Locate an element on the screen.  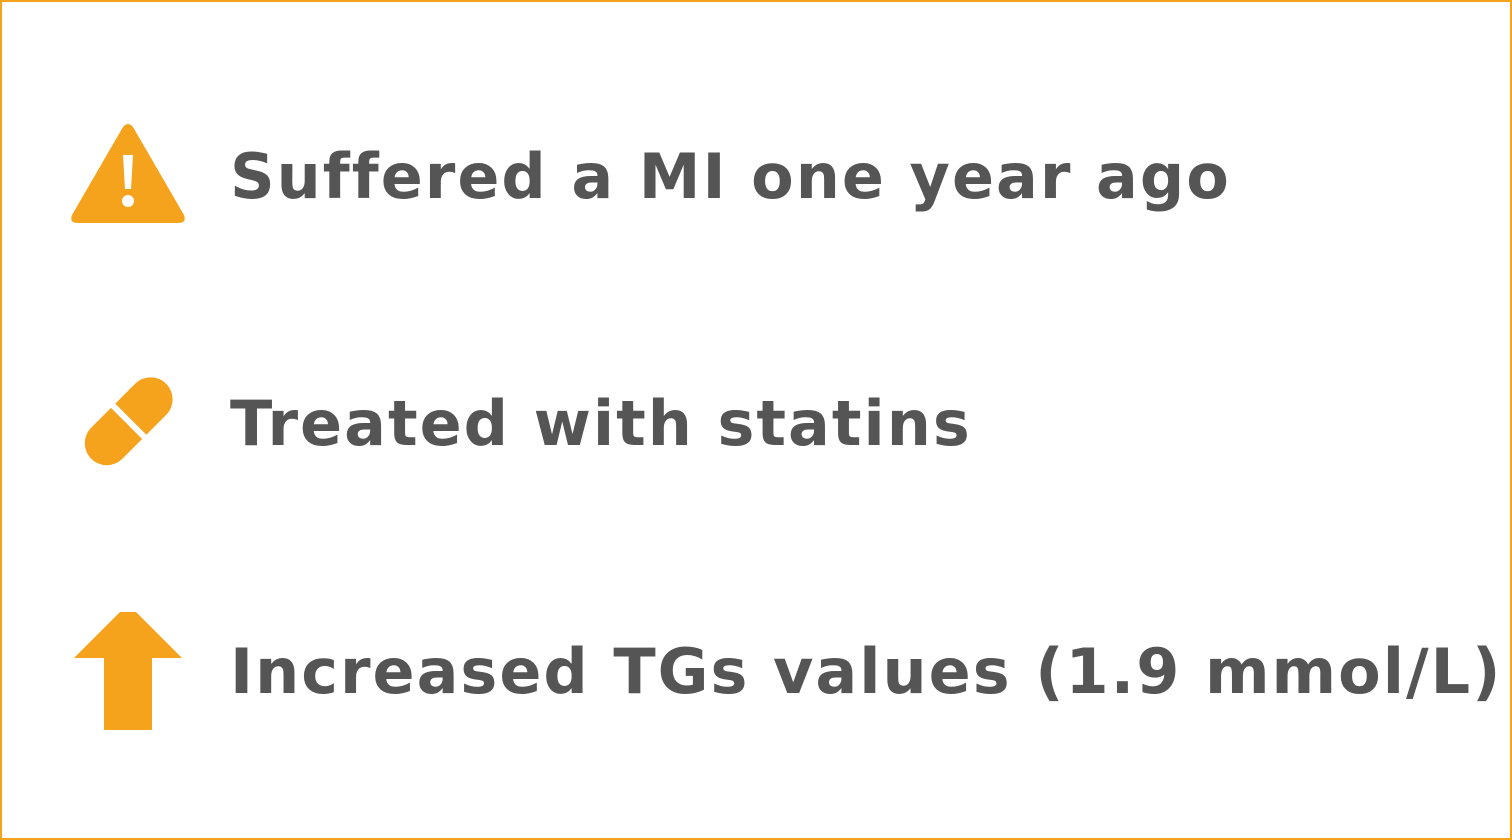
item-text: Increased TGs values (1.9 mmol/L) is located at coordinates (866, 671).